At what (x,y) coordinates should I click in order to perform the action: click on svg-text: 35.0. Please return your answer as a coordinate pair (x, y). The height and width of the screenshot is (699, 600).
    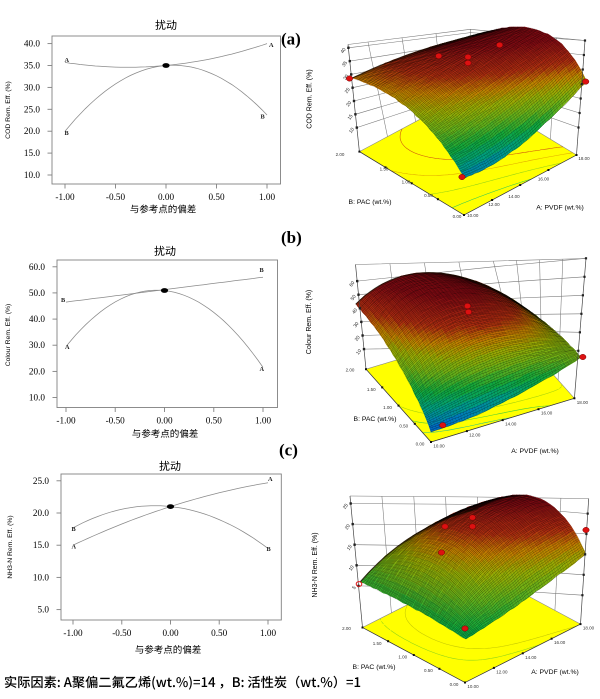
    Looking at the image, I should click on (32, 66).